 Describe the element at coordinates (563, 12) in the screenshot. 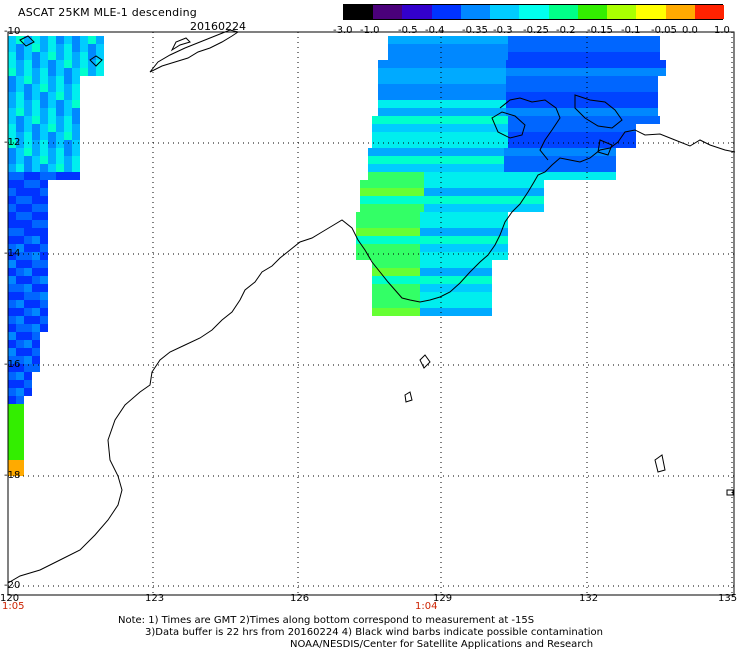

I see `colorbar-segment` at that location.